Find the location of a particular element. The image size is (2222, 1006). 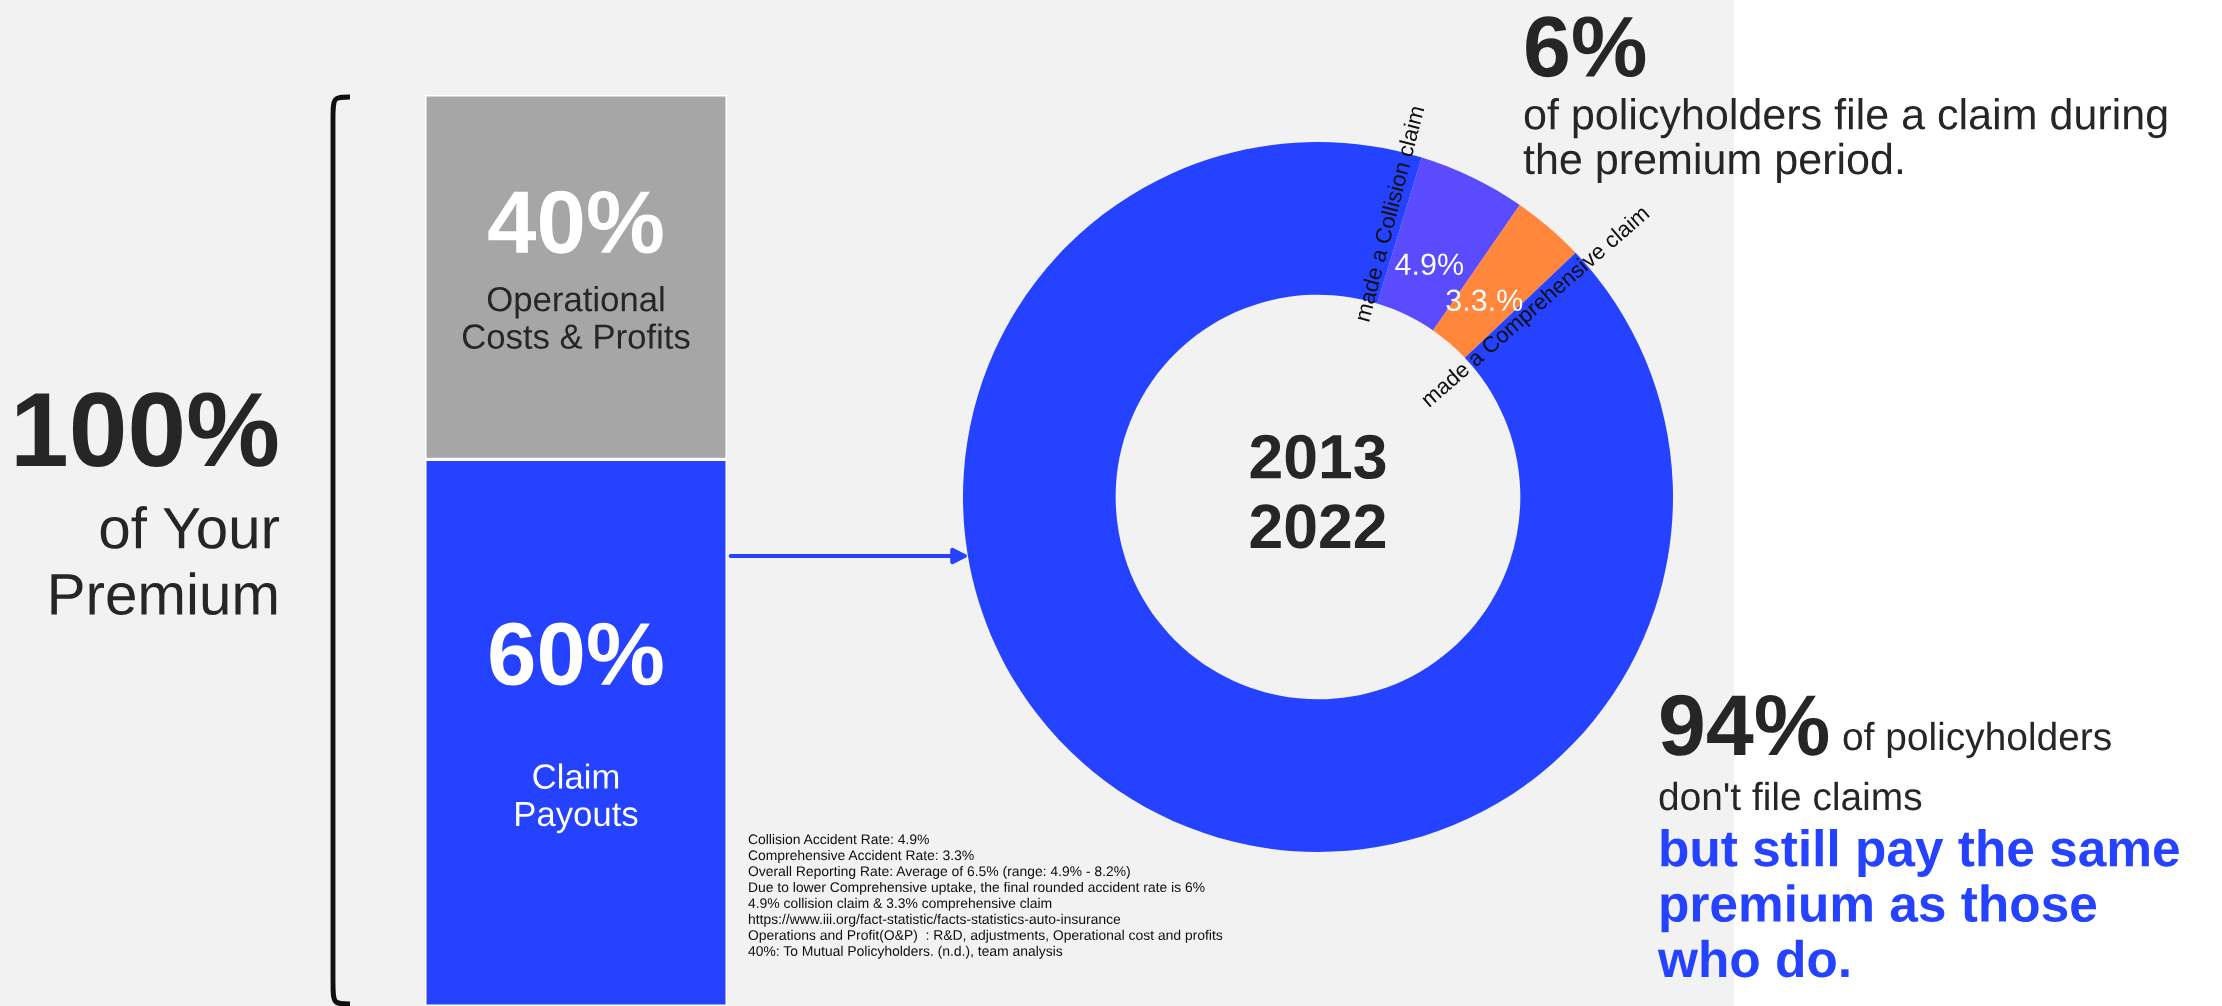

text: 6% is located at coordinates (1586, 47).